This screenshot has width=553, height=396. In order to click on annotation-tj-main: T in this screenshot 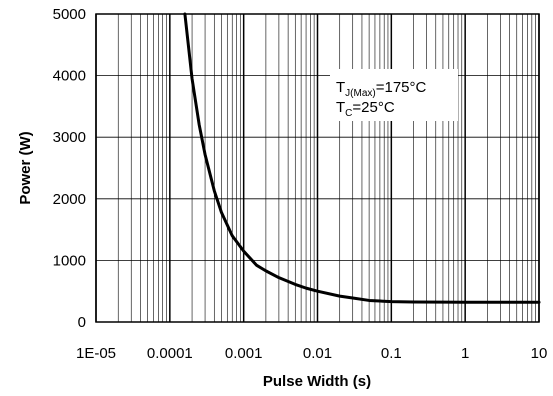, I will do `click(340, 87)`.